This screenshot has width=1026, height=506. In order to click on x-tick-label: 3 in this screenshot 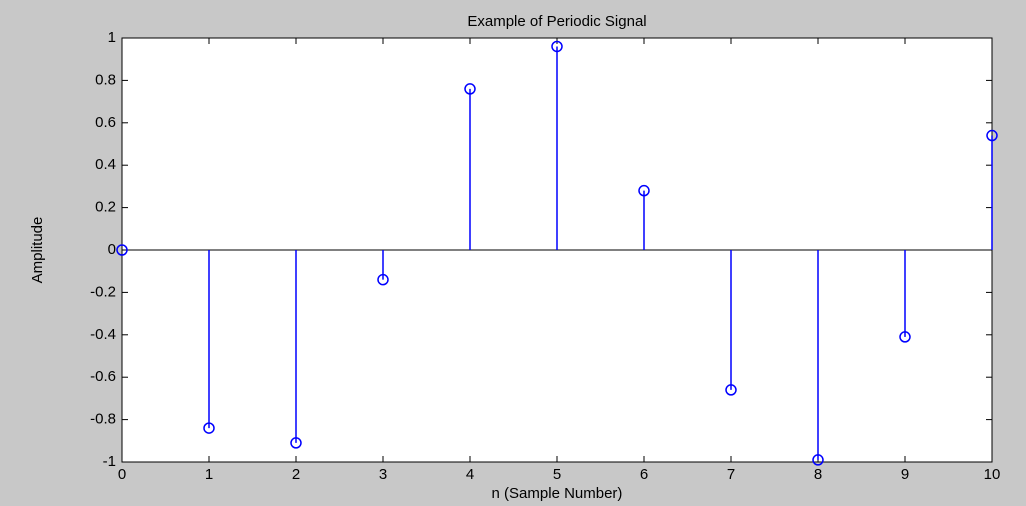, I will do `click(383, 474)`.